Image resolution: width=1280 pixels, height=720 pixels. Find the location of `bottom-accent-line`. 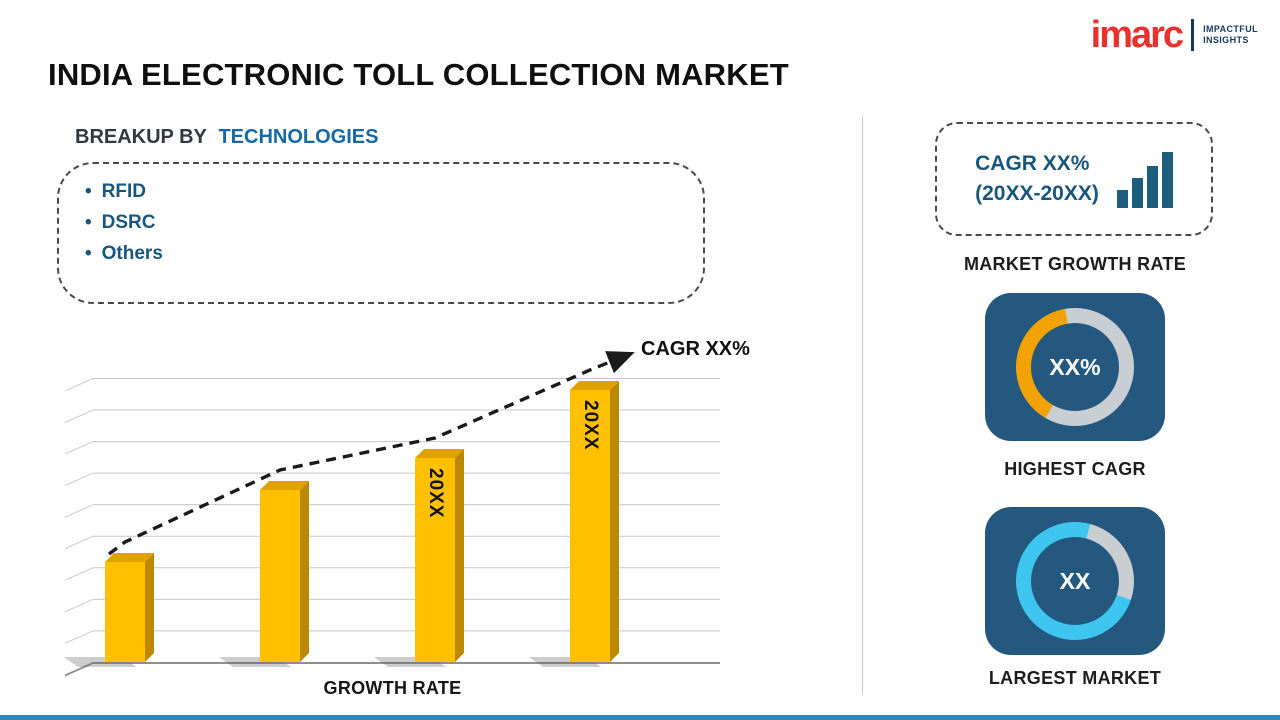

bottom-accent-line is located at coordinates (640, 717).